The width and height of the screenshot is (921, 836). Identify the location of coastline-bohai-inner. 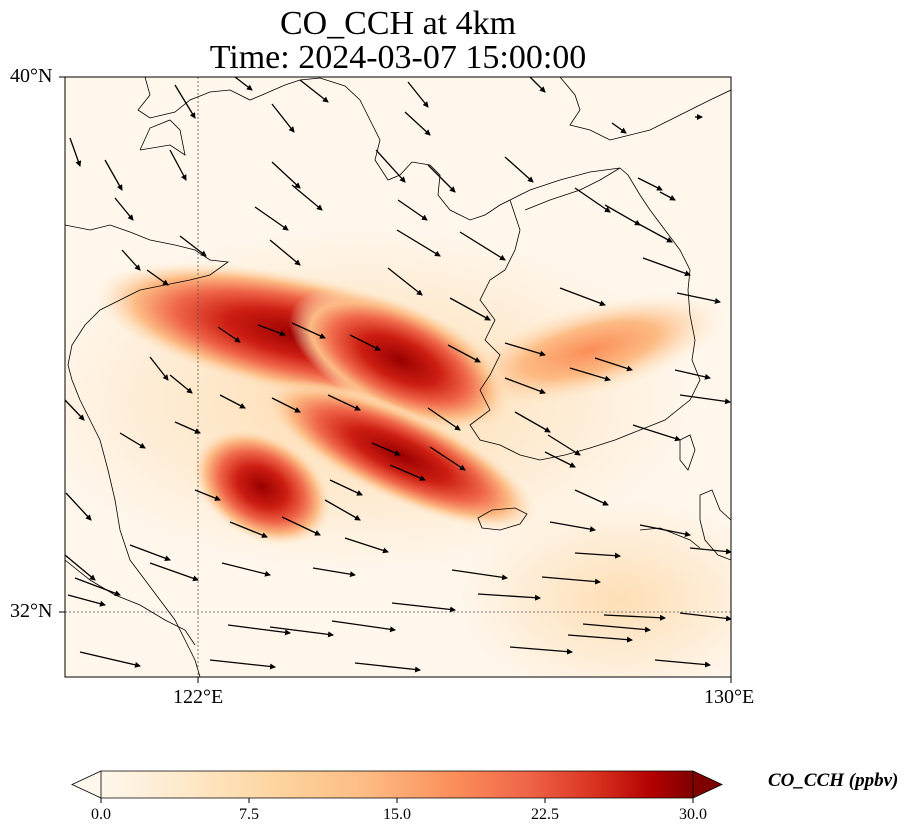
(162, 137).